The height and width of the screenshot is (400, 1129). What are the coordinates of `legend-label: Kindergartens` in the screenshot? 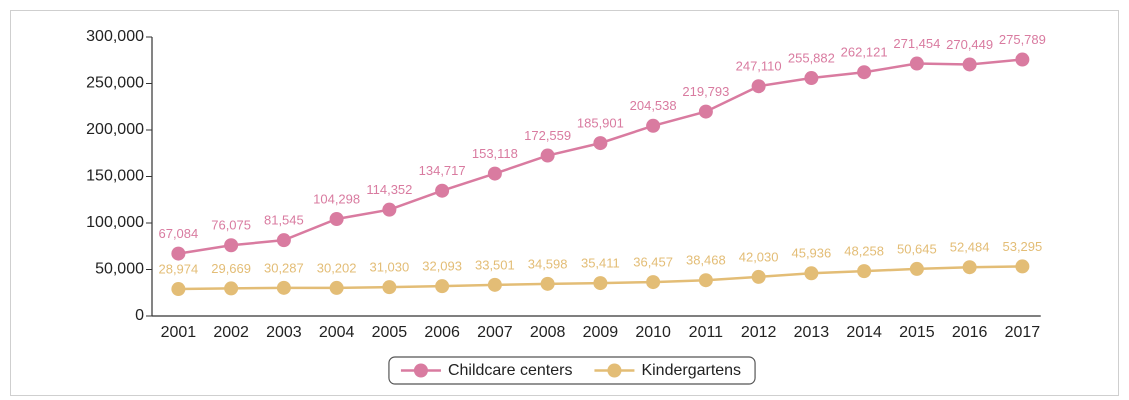 It's located at (691, 370).